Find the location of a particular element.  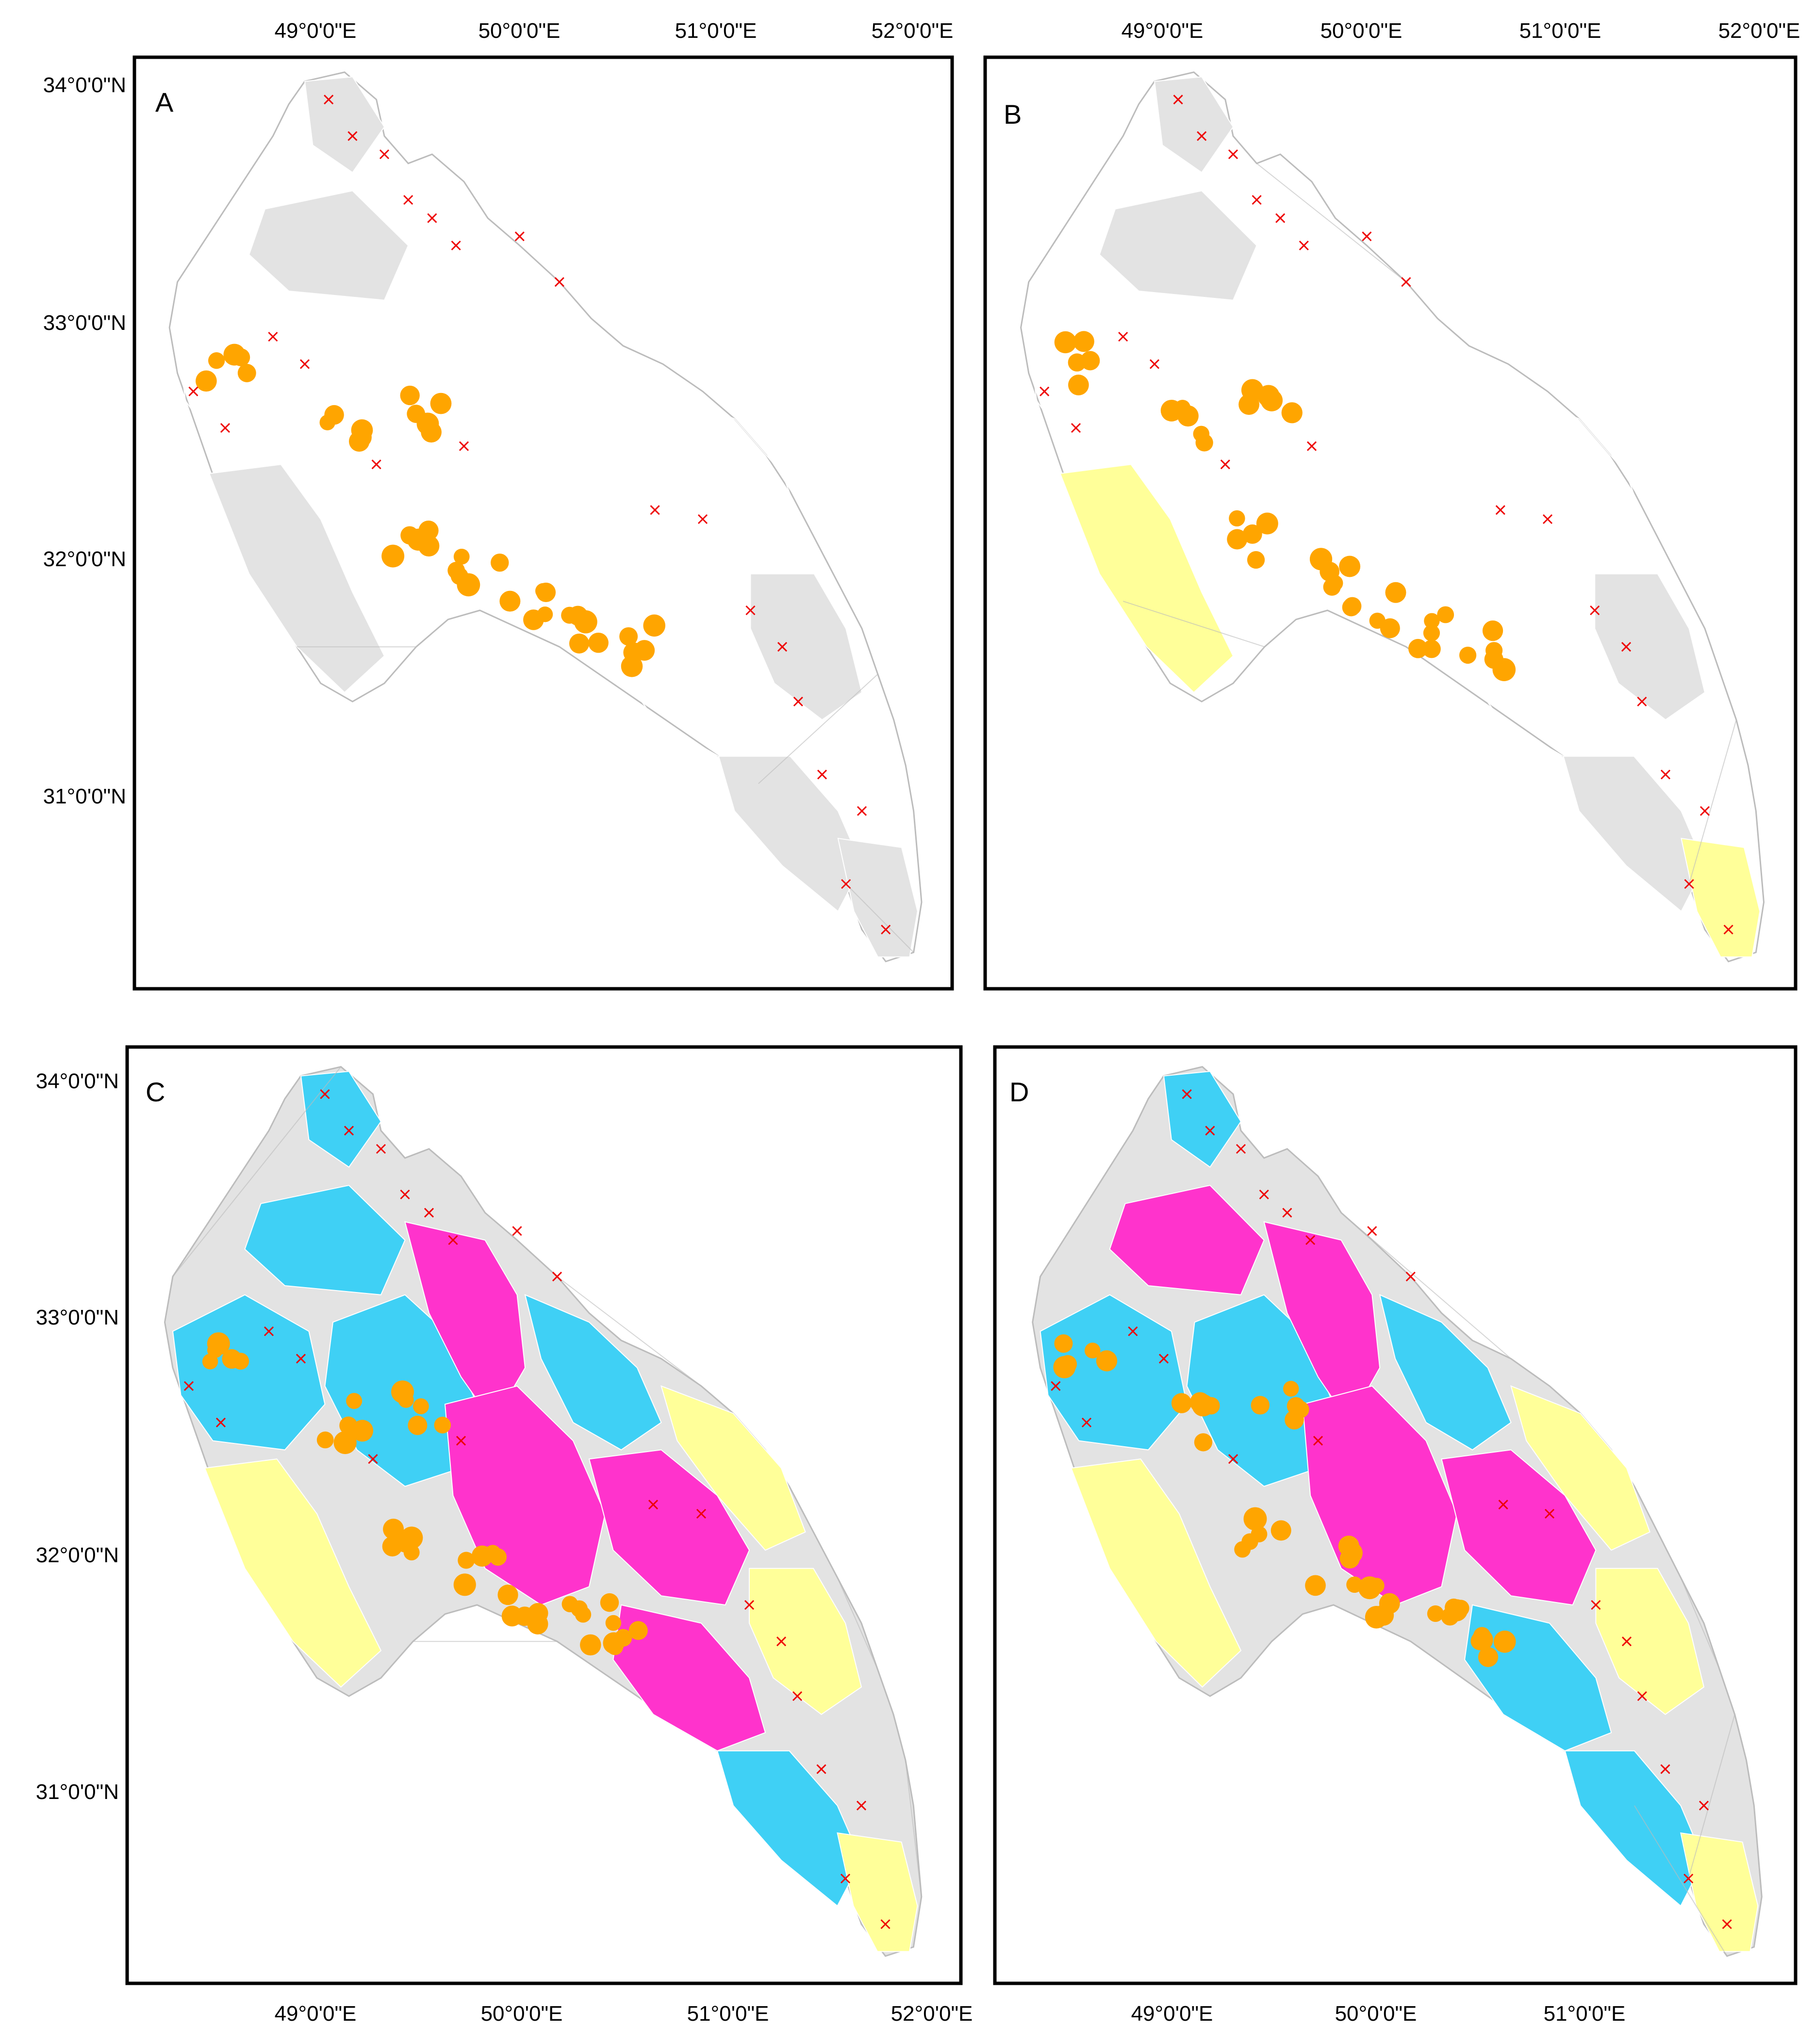

lat-axis-c: 34°0'0"N 33°0'0"N 32°0'0"N 31°0'0"N is located at coordinates (77, 1436).